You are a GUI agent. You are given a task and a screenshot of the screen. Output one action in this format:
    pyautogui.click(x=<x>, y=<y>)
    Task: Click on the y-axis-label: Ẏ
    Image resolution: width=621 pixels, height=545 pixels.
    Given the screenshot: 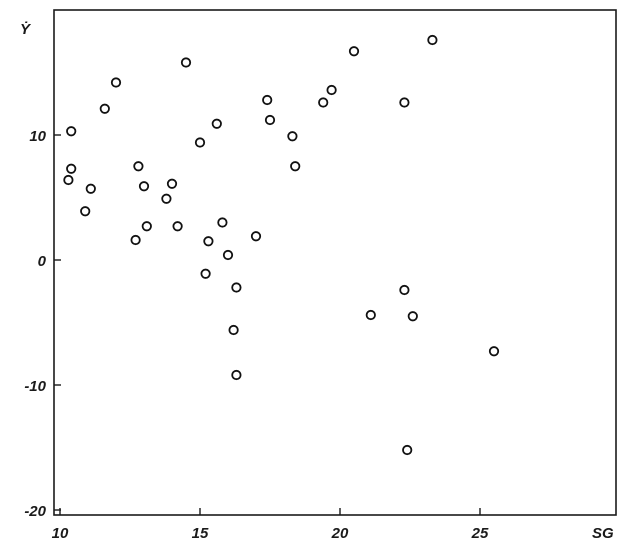 What is the action you would take?
    pyautogui.click(x=26, y=29)
    